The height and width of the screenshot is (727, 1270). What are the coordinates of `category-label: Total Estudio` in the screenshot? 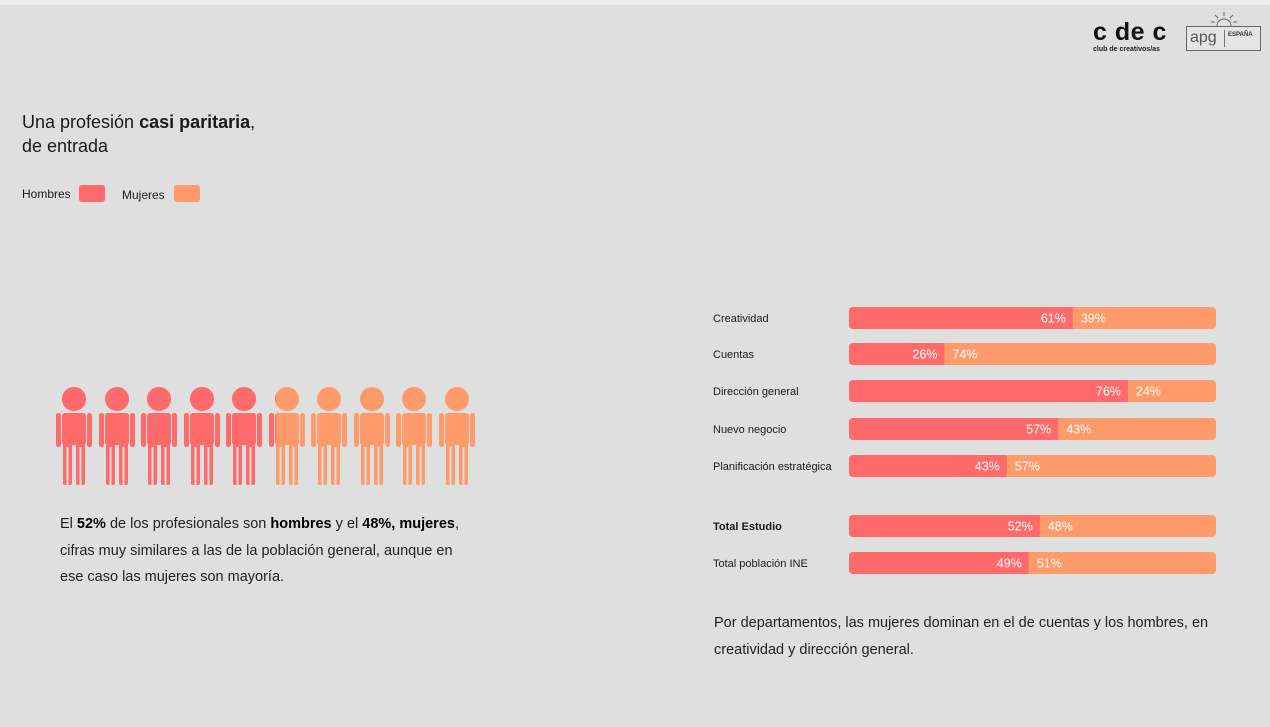 It's located at (747, 527).